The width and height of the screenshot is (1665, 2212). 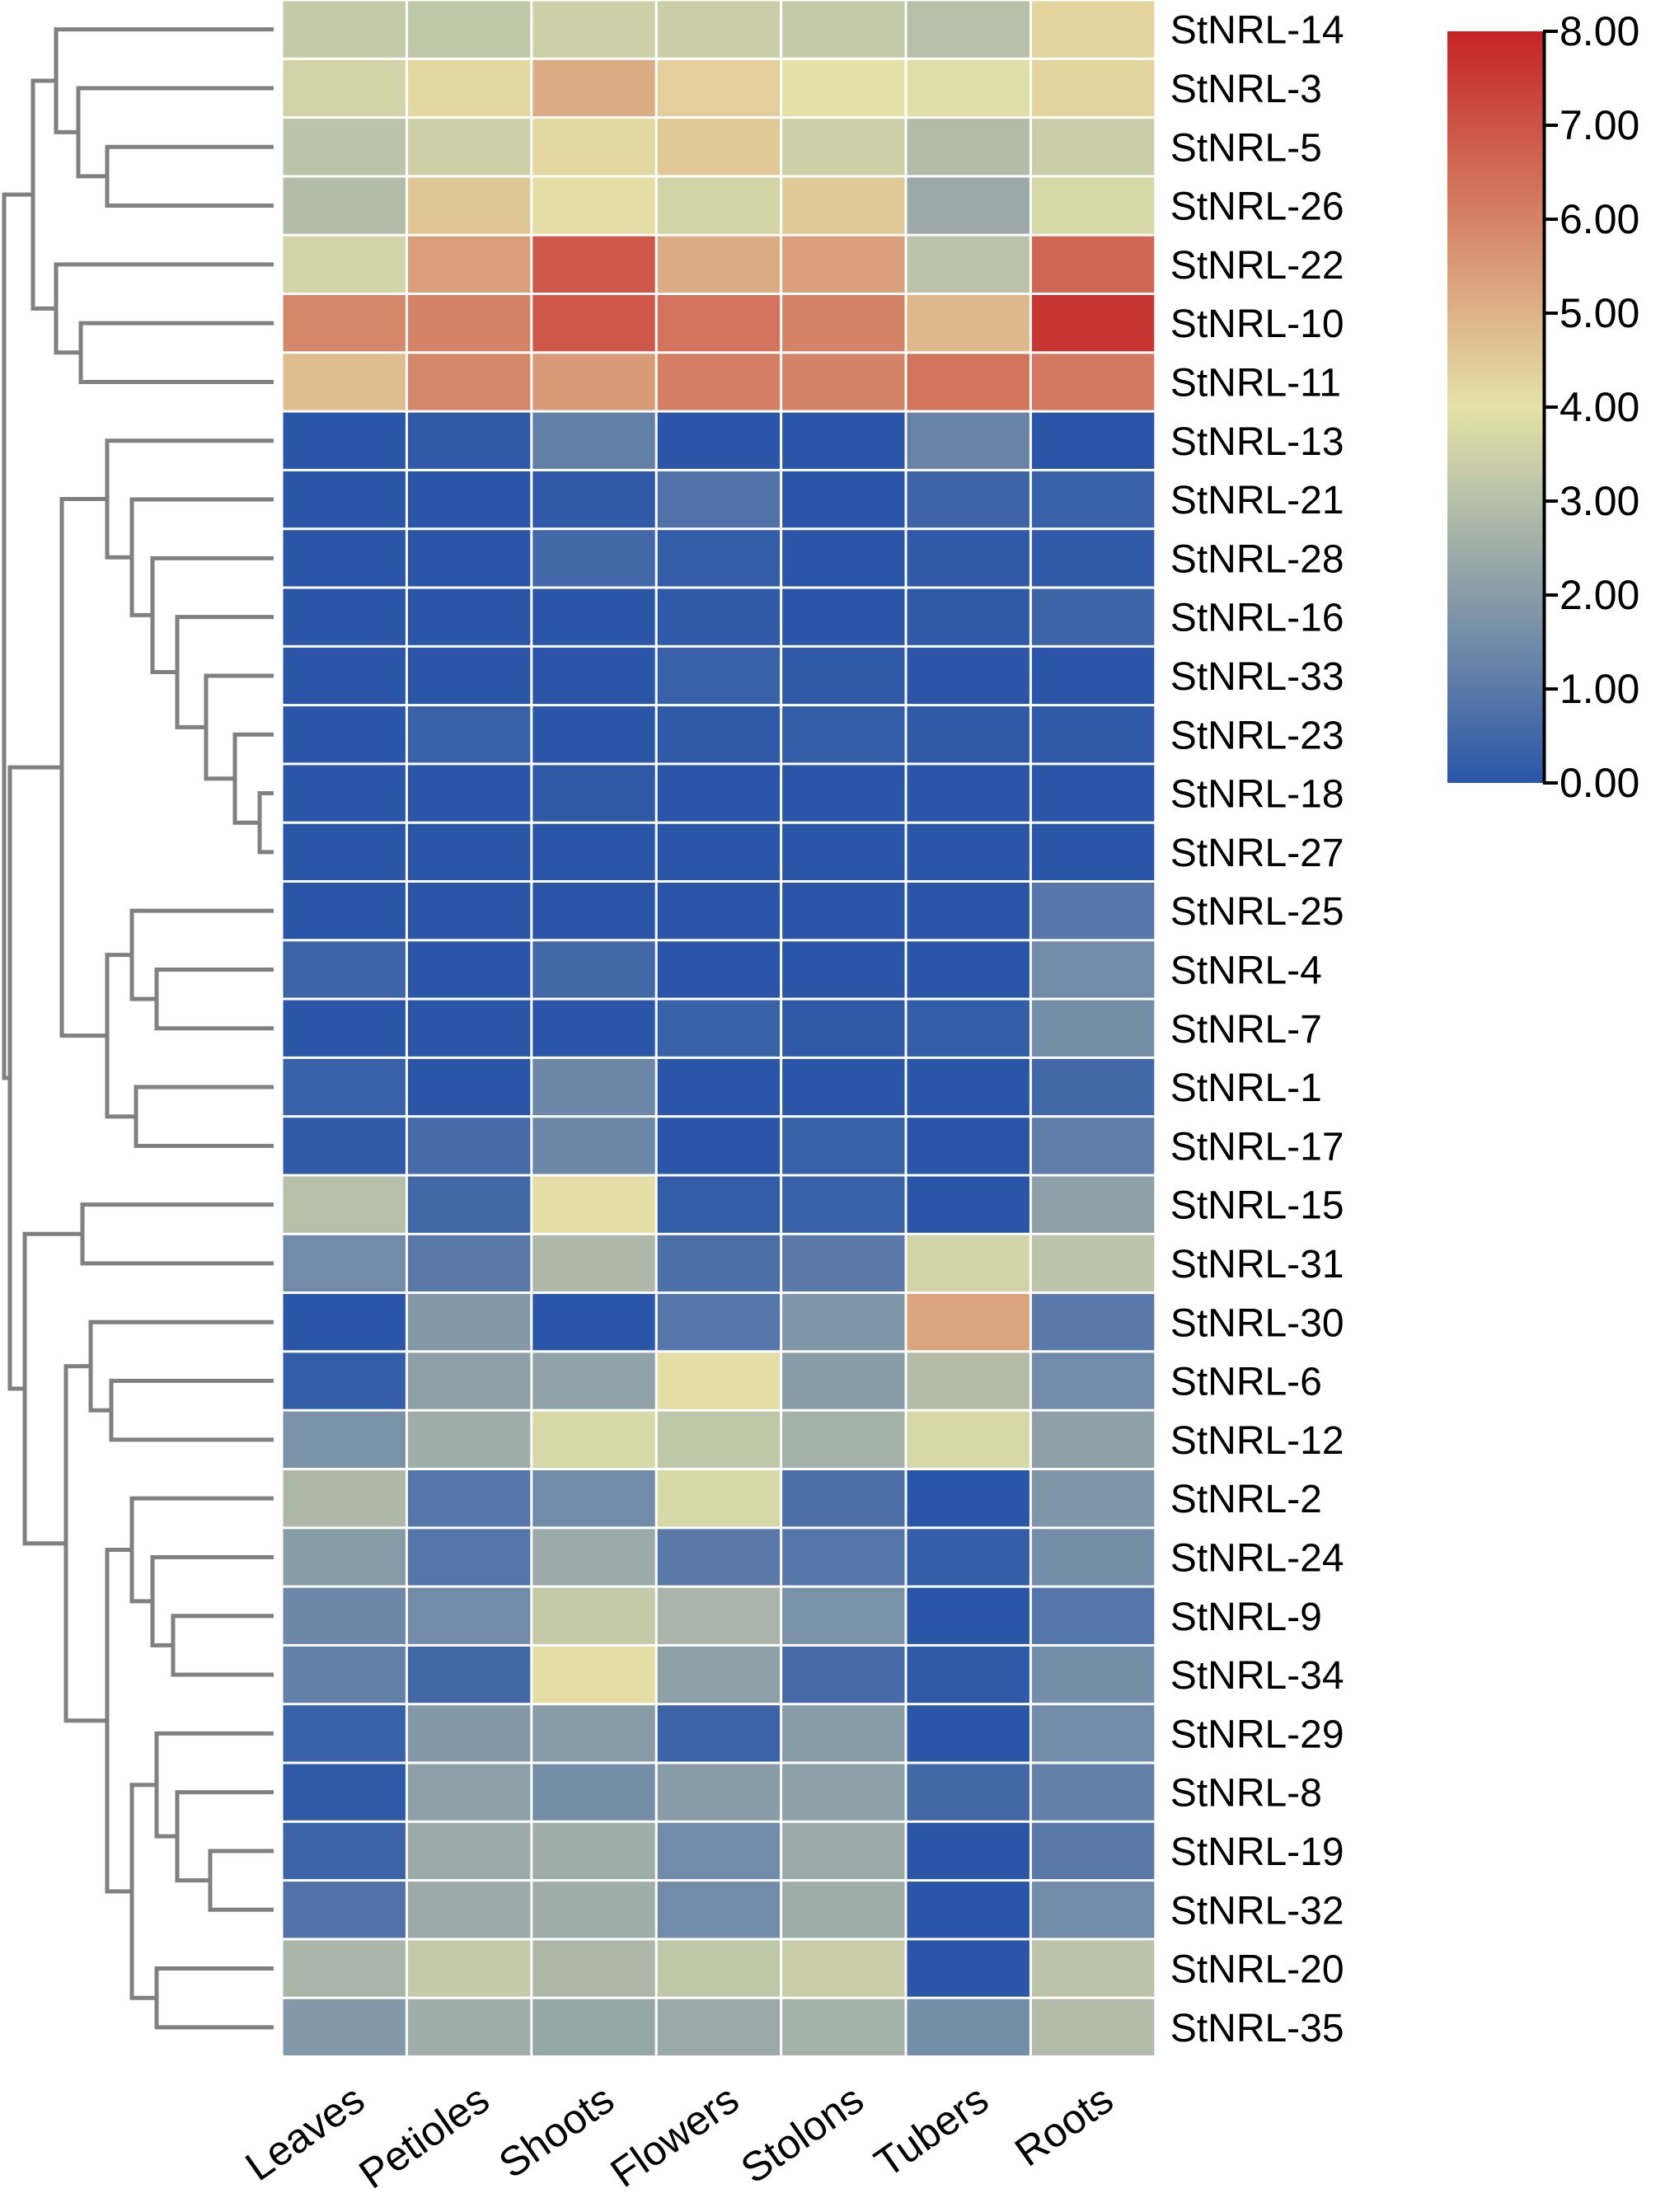 I want to click on row-label: StNRL-26, so click(x=1257, y=207).